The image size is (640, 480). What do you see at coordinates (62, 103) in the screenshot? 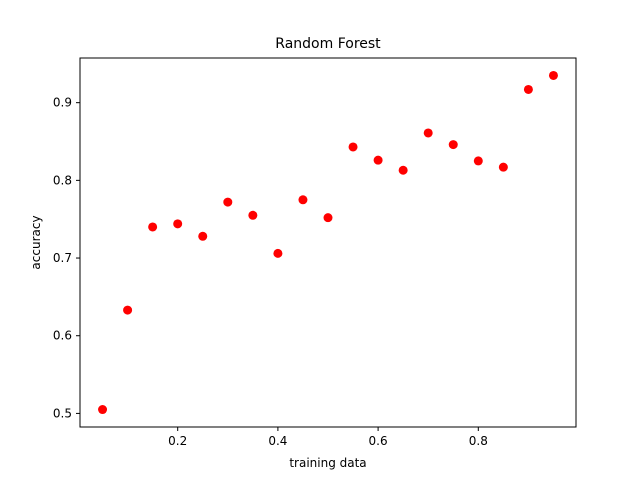
I see `y-tick-label: 0.9` at bounding box center [62, 103].